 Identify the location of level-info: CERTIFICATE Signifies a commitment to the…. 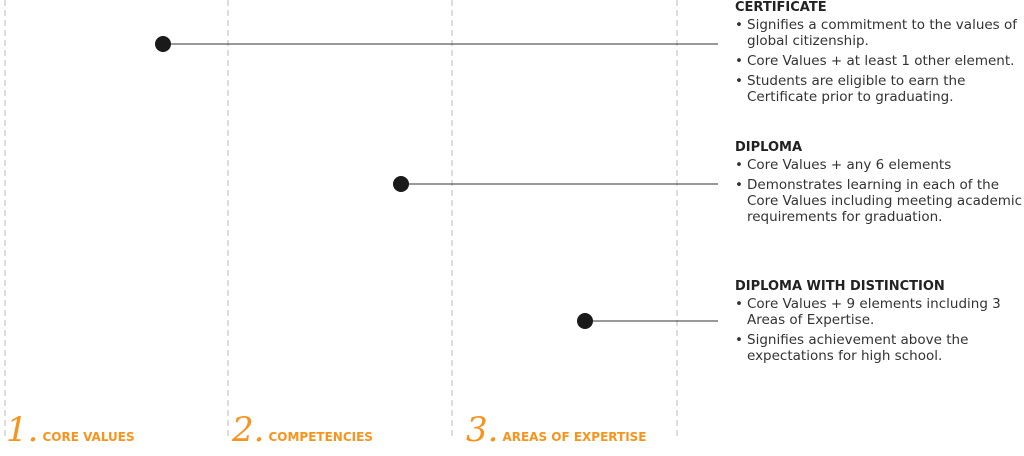
(879, 54).